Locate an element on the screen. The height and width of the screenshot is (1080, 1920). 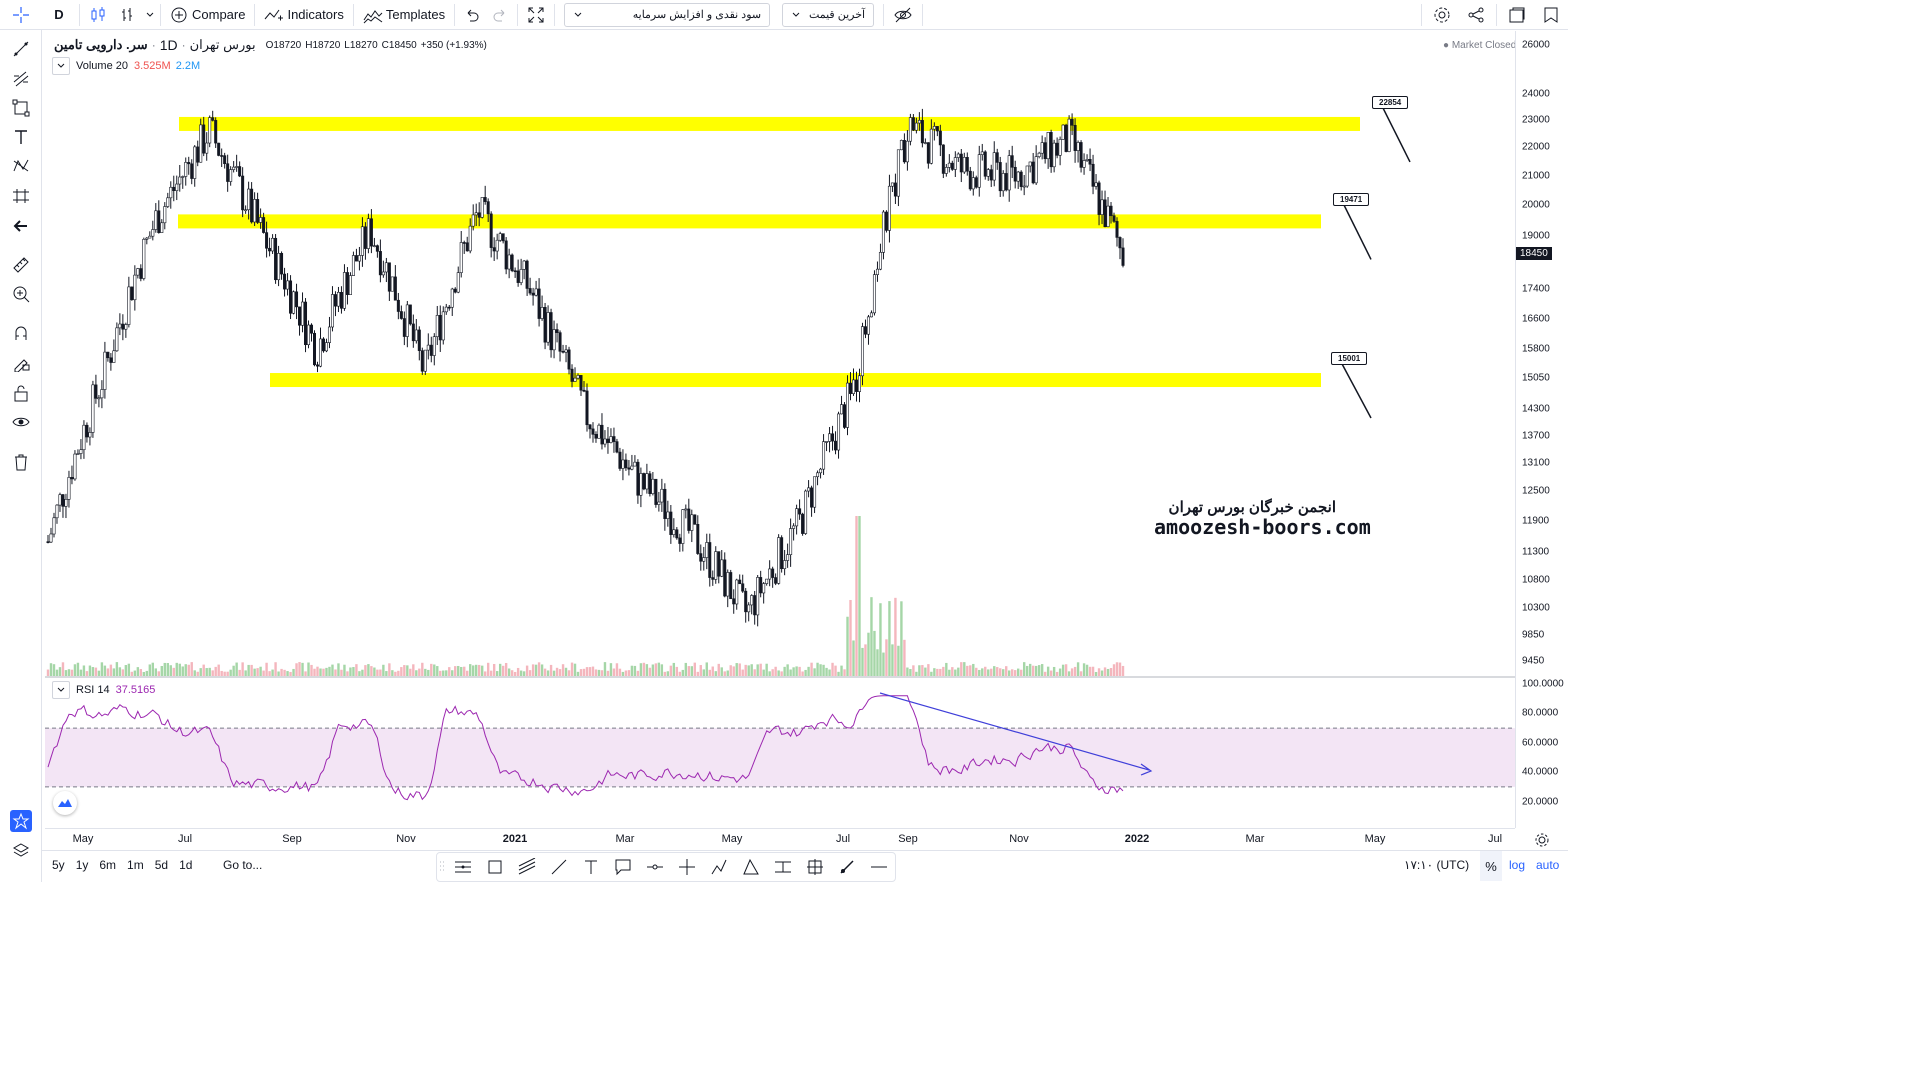
ruler-icon is located at coordinates (21, 265).